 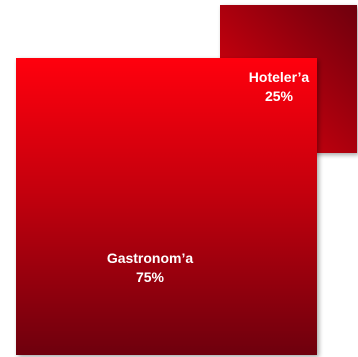 I want to click on label-gastronomia-name: Gastronom’a, so click(x=150, y=258).